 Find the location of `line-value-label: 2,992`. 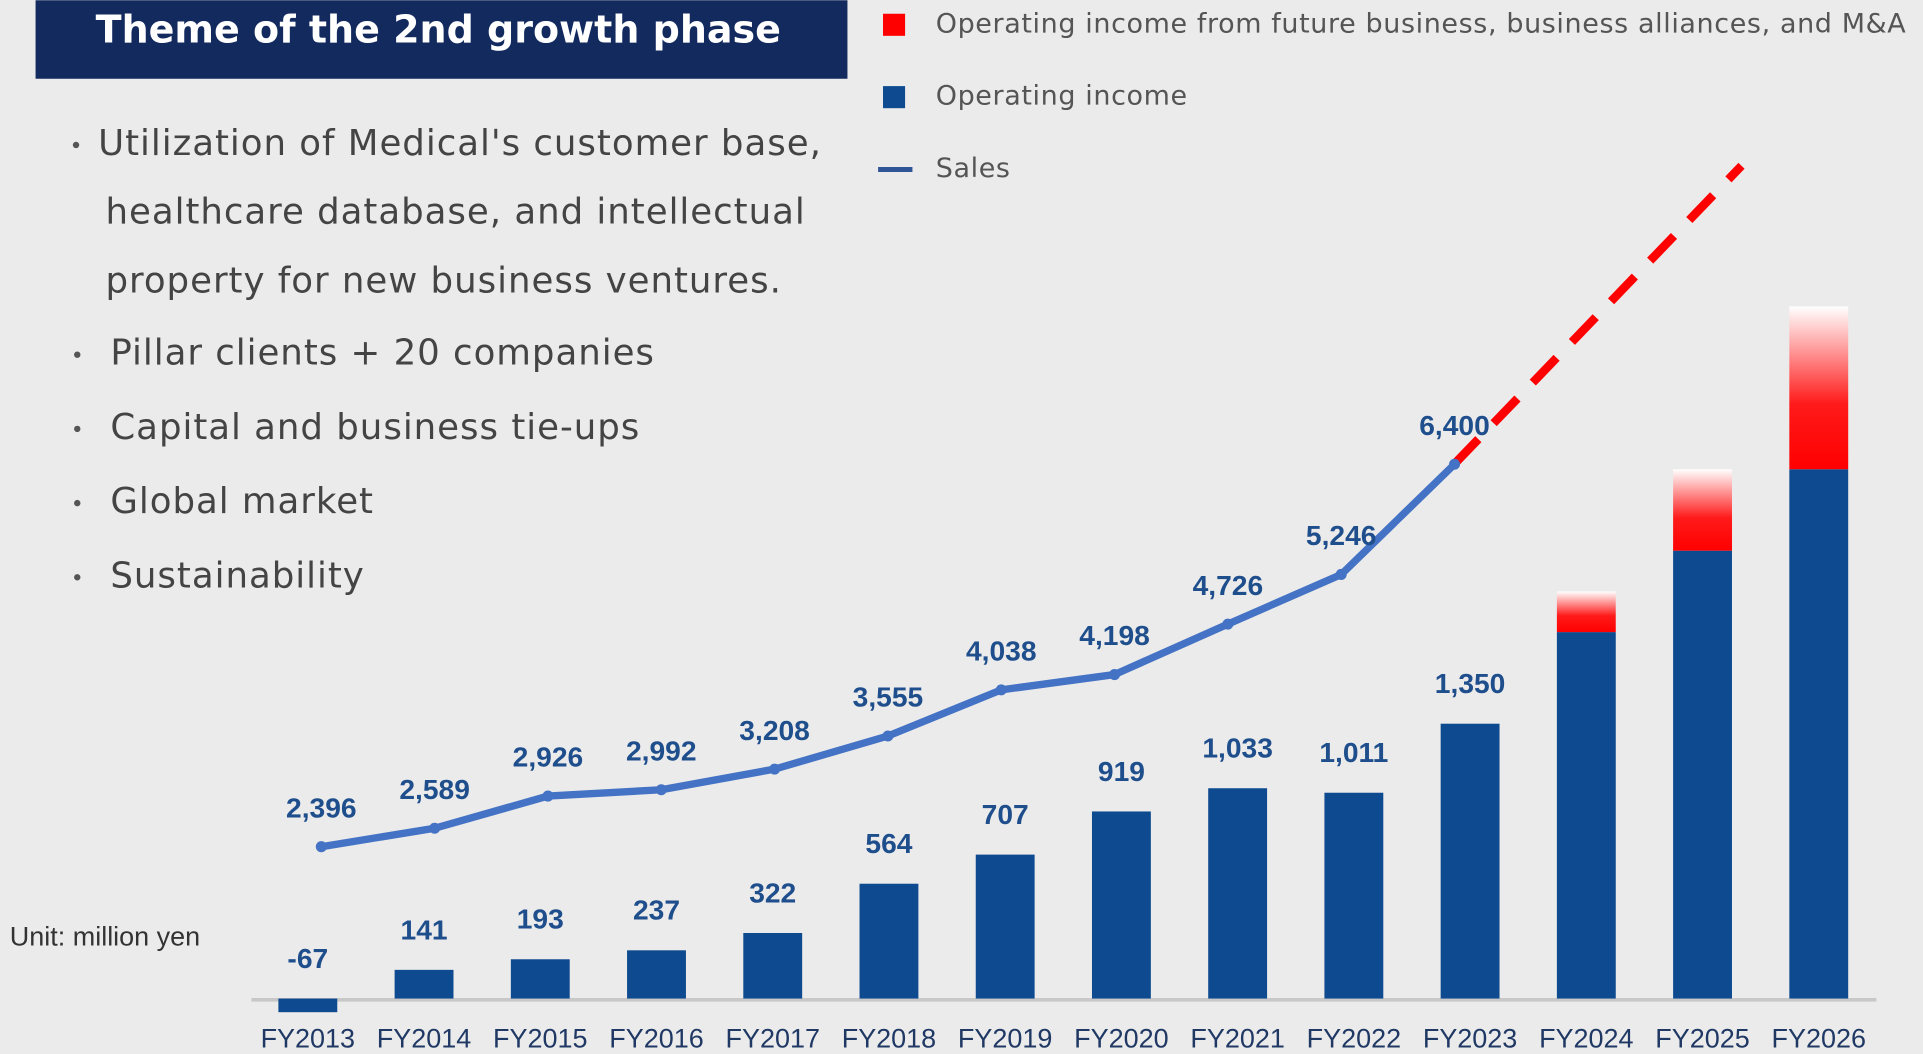

line-value-label: 2,992 is located at coordinates (661, 750).